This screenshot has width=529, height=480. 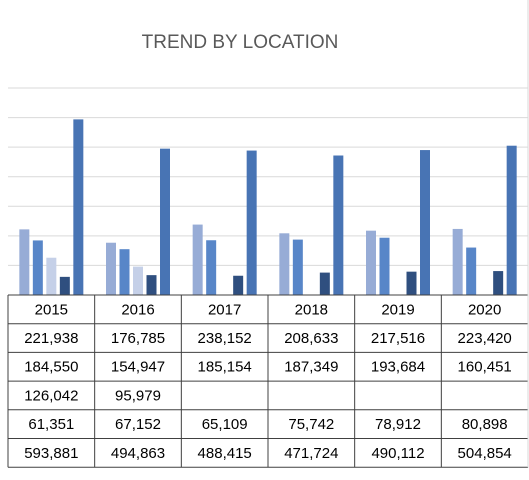 I want to click on table-cell: 80,898, so click(x=485, y=424).